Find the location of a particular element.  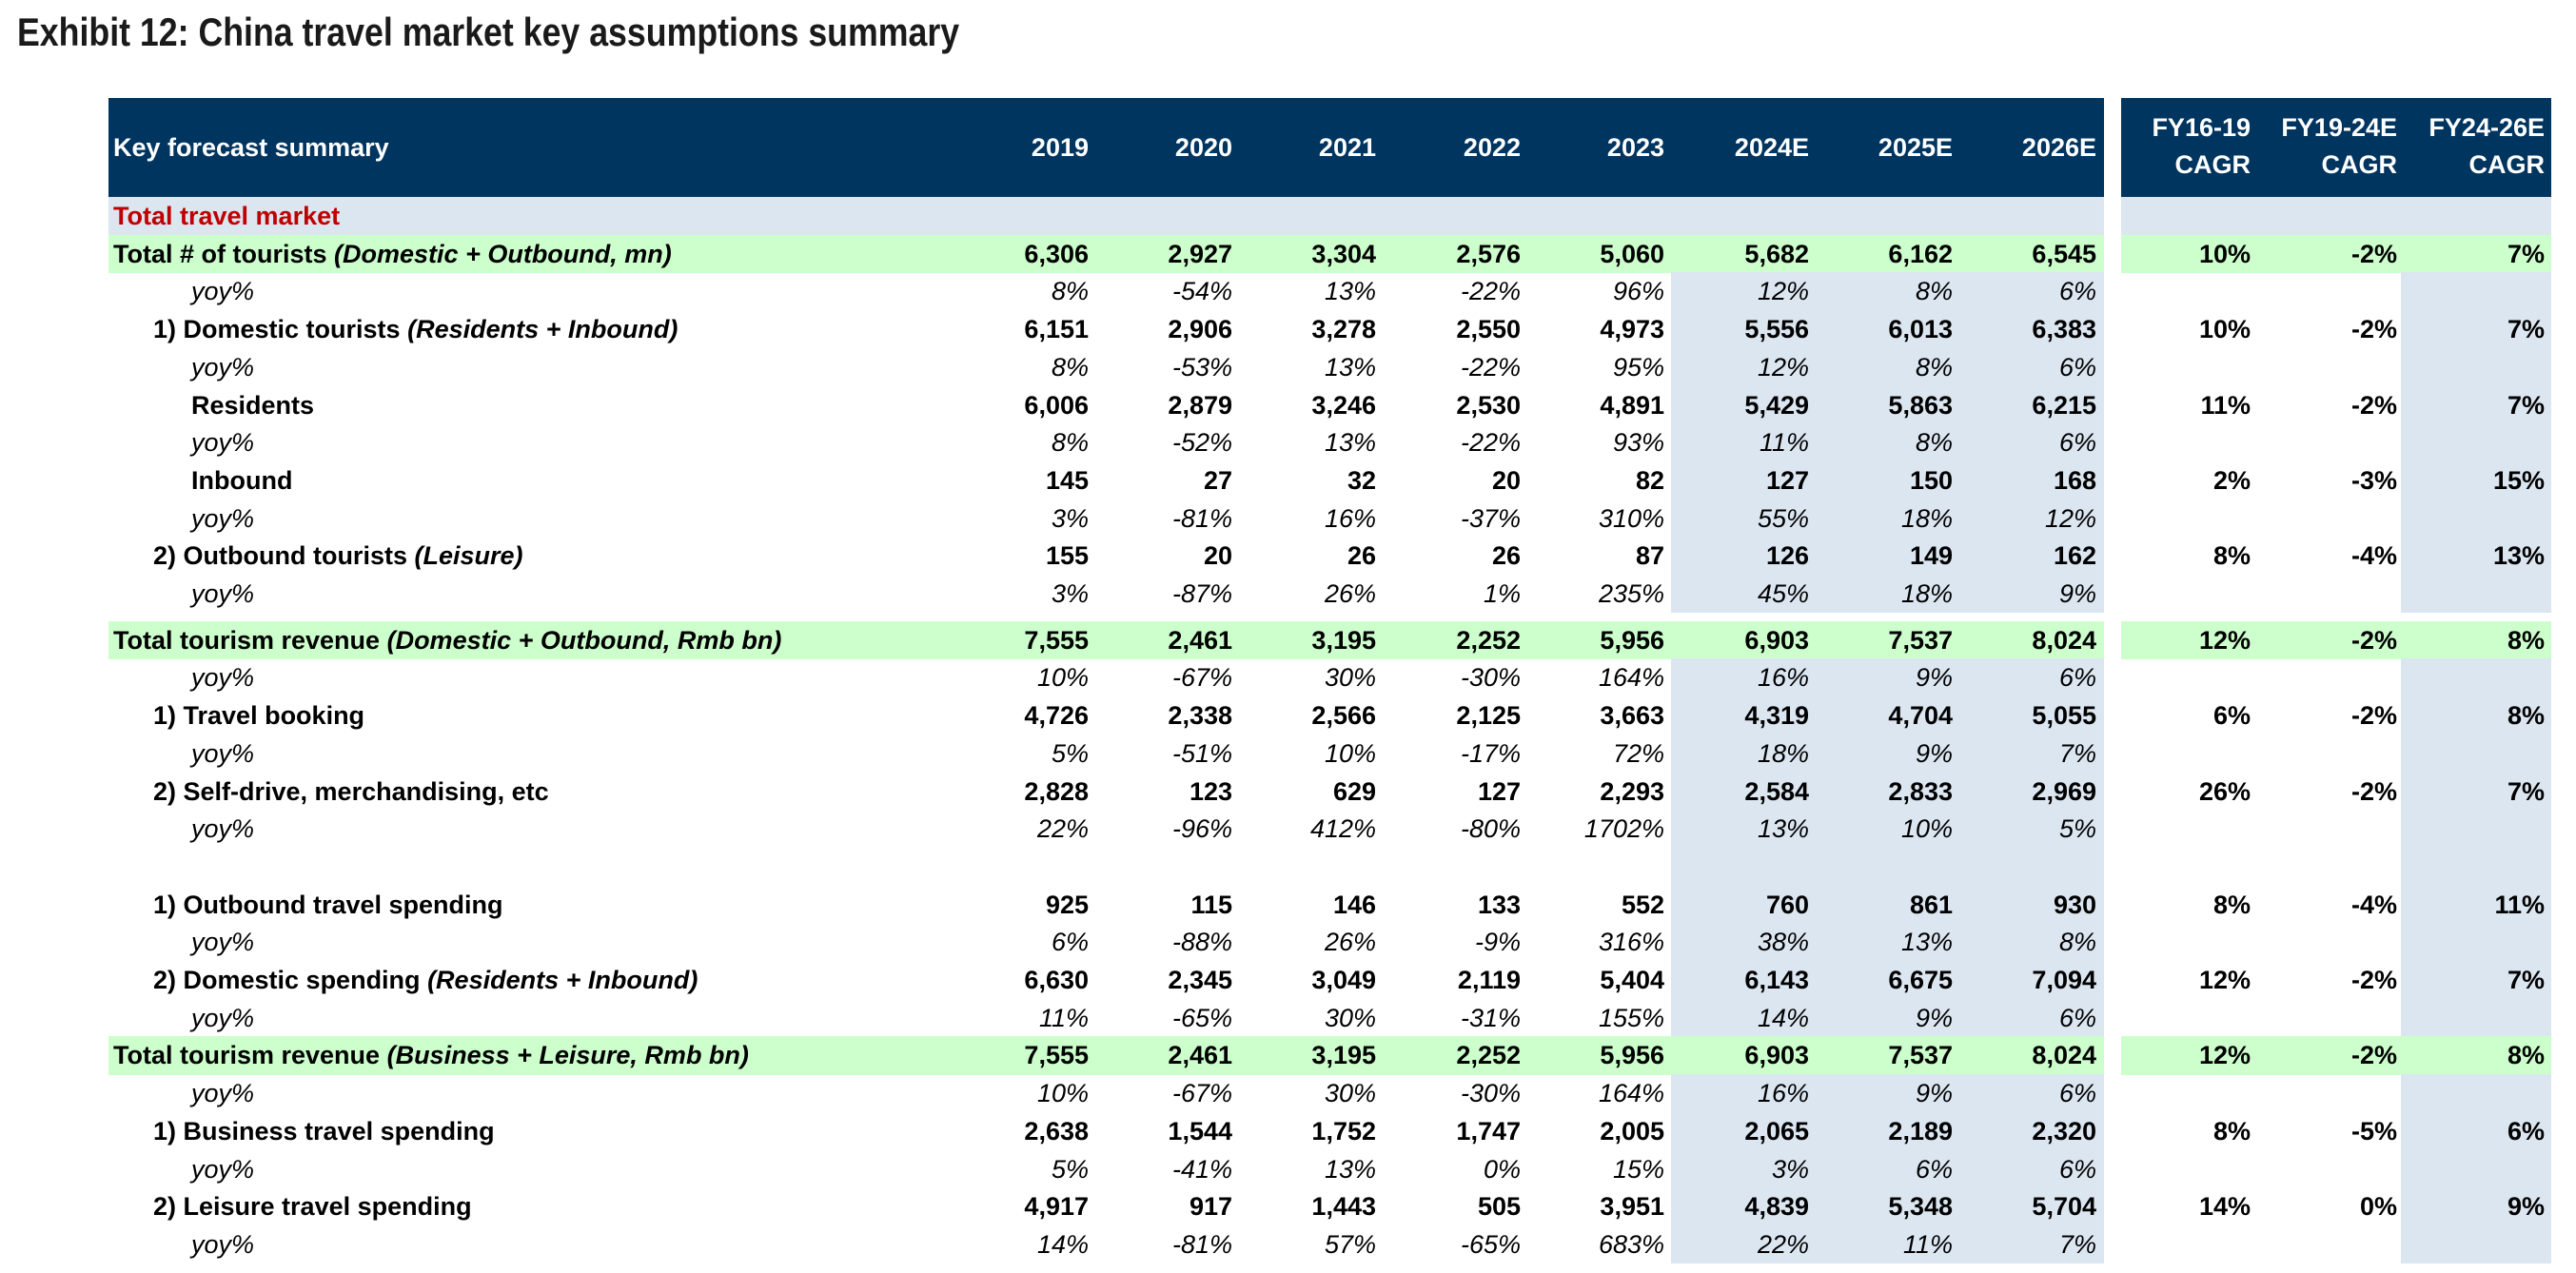

row-value: 149 is located at coordinates (1931, 556).